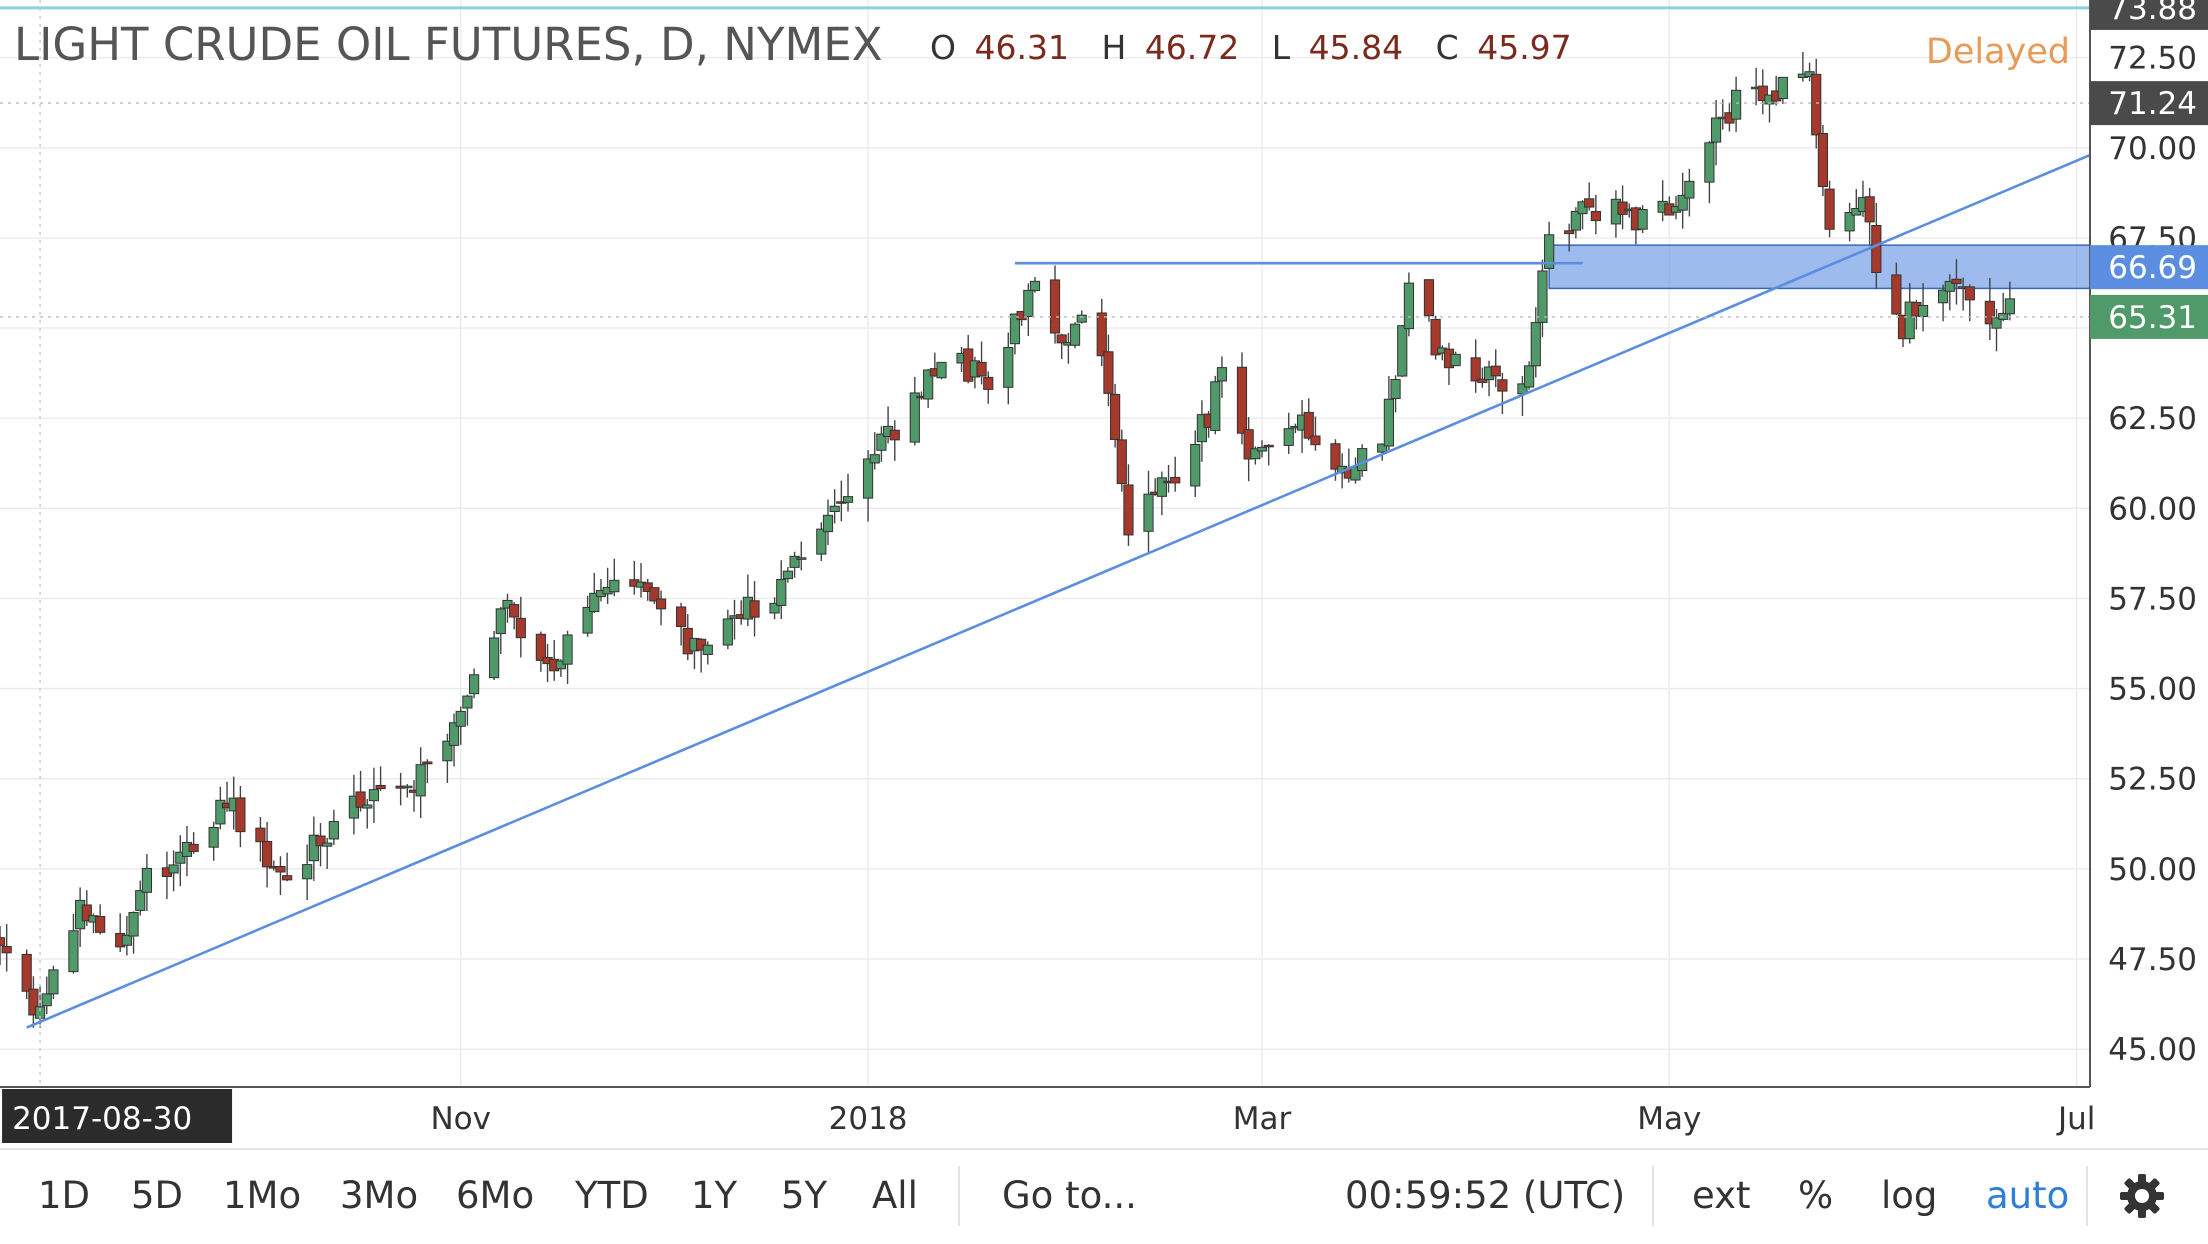 Image resolution: width=2208 pixels, height=1244 pixels. Describe the element at coordinates (804, 1195) in the screenshot. I see `range-button-5y: 5Y` at that location.